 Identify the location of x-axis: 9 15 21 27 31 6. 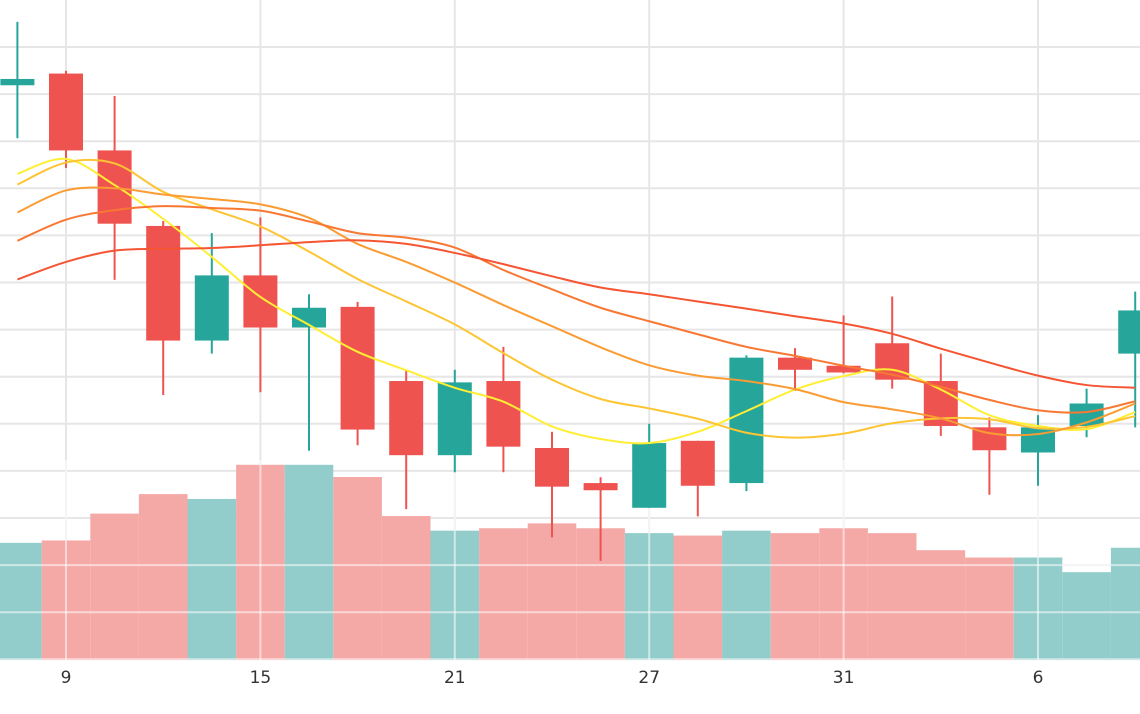
(552, 678).